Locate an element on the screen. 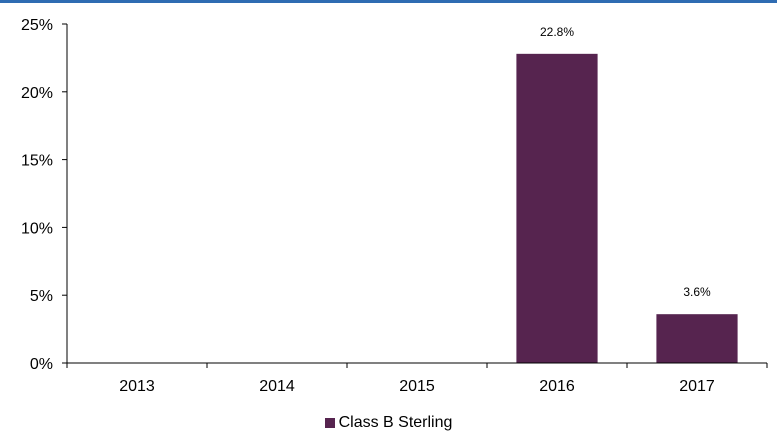 This screenshot has width=777, height=435. legend: Class B Sterling is located at coordinates (388, 423).